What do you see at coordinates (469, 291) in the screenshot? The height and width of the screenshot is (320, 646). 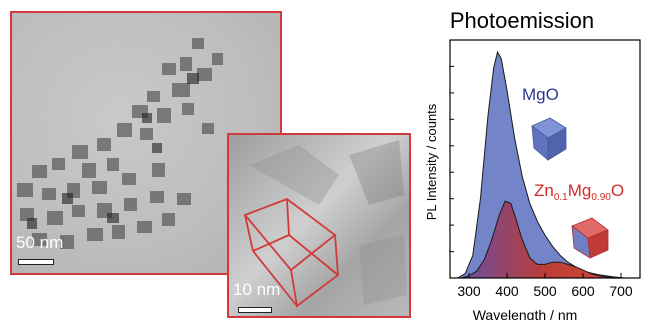 I see `x-tick-label: 300` at bounding box center [469, 291].